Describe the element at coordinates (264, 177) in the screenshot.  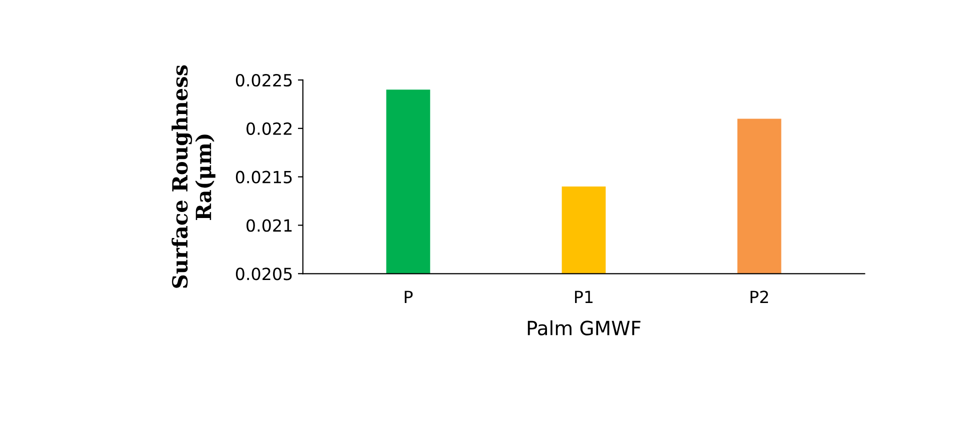
I see `y-tick-label: 0.0215` at that location.